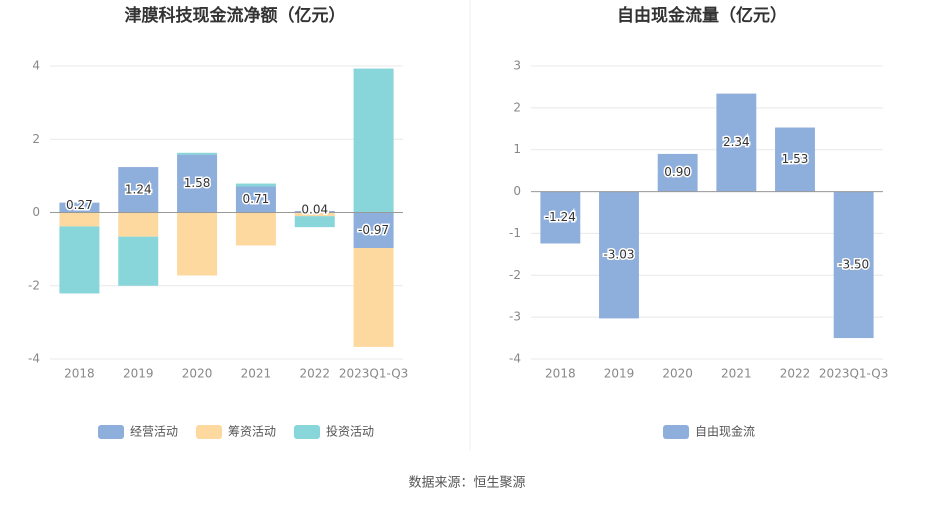  I want to click on legend-label: 投资活动, so click(350, 431).